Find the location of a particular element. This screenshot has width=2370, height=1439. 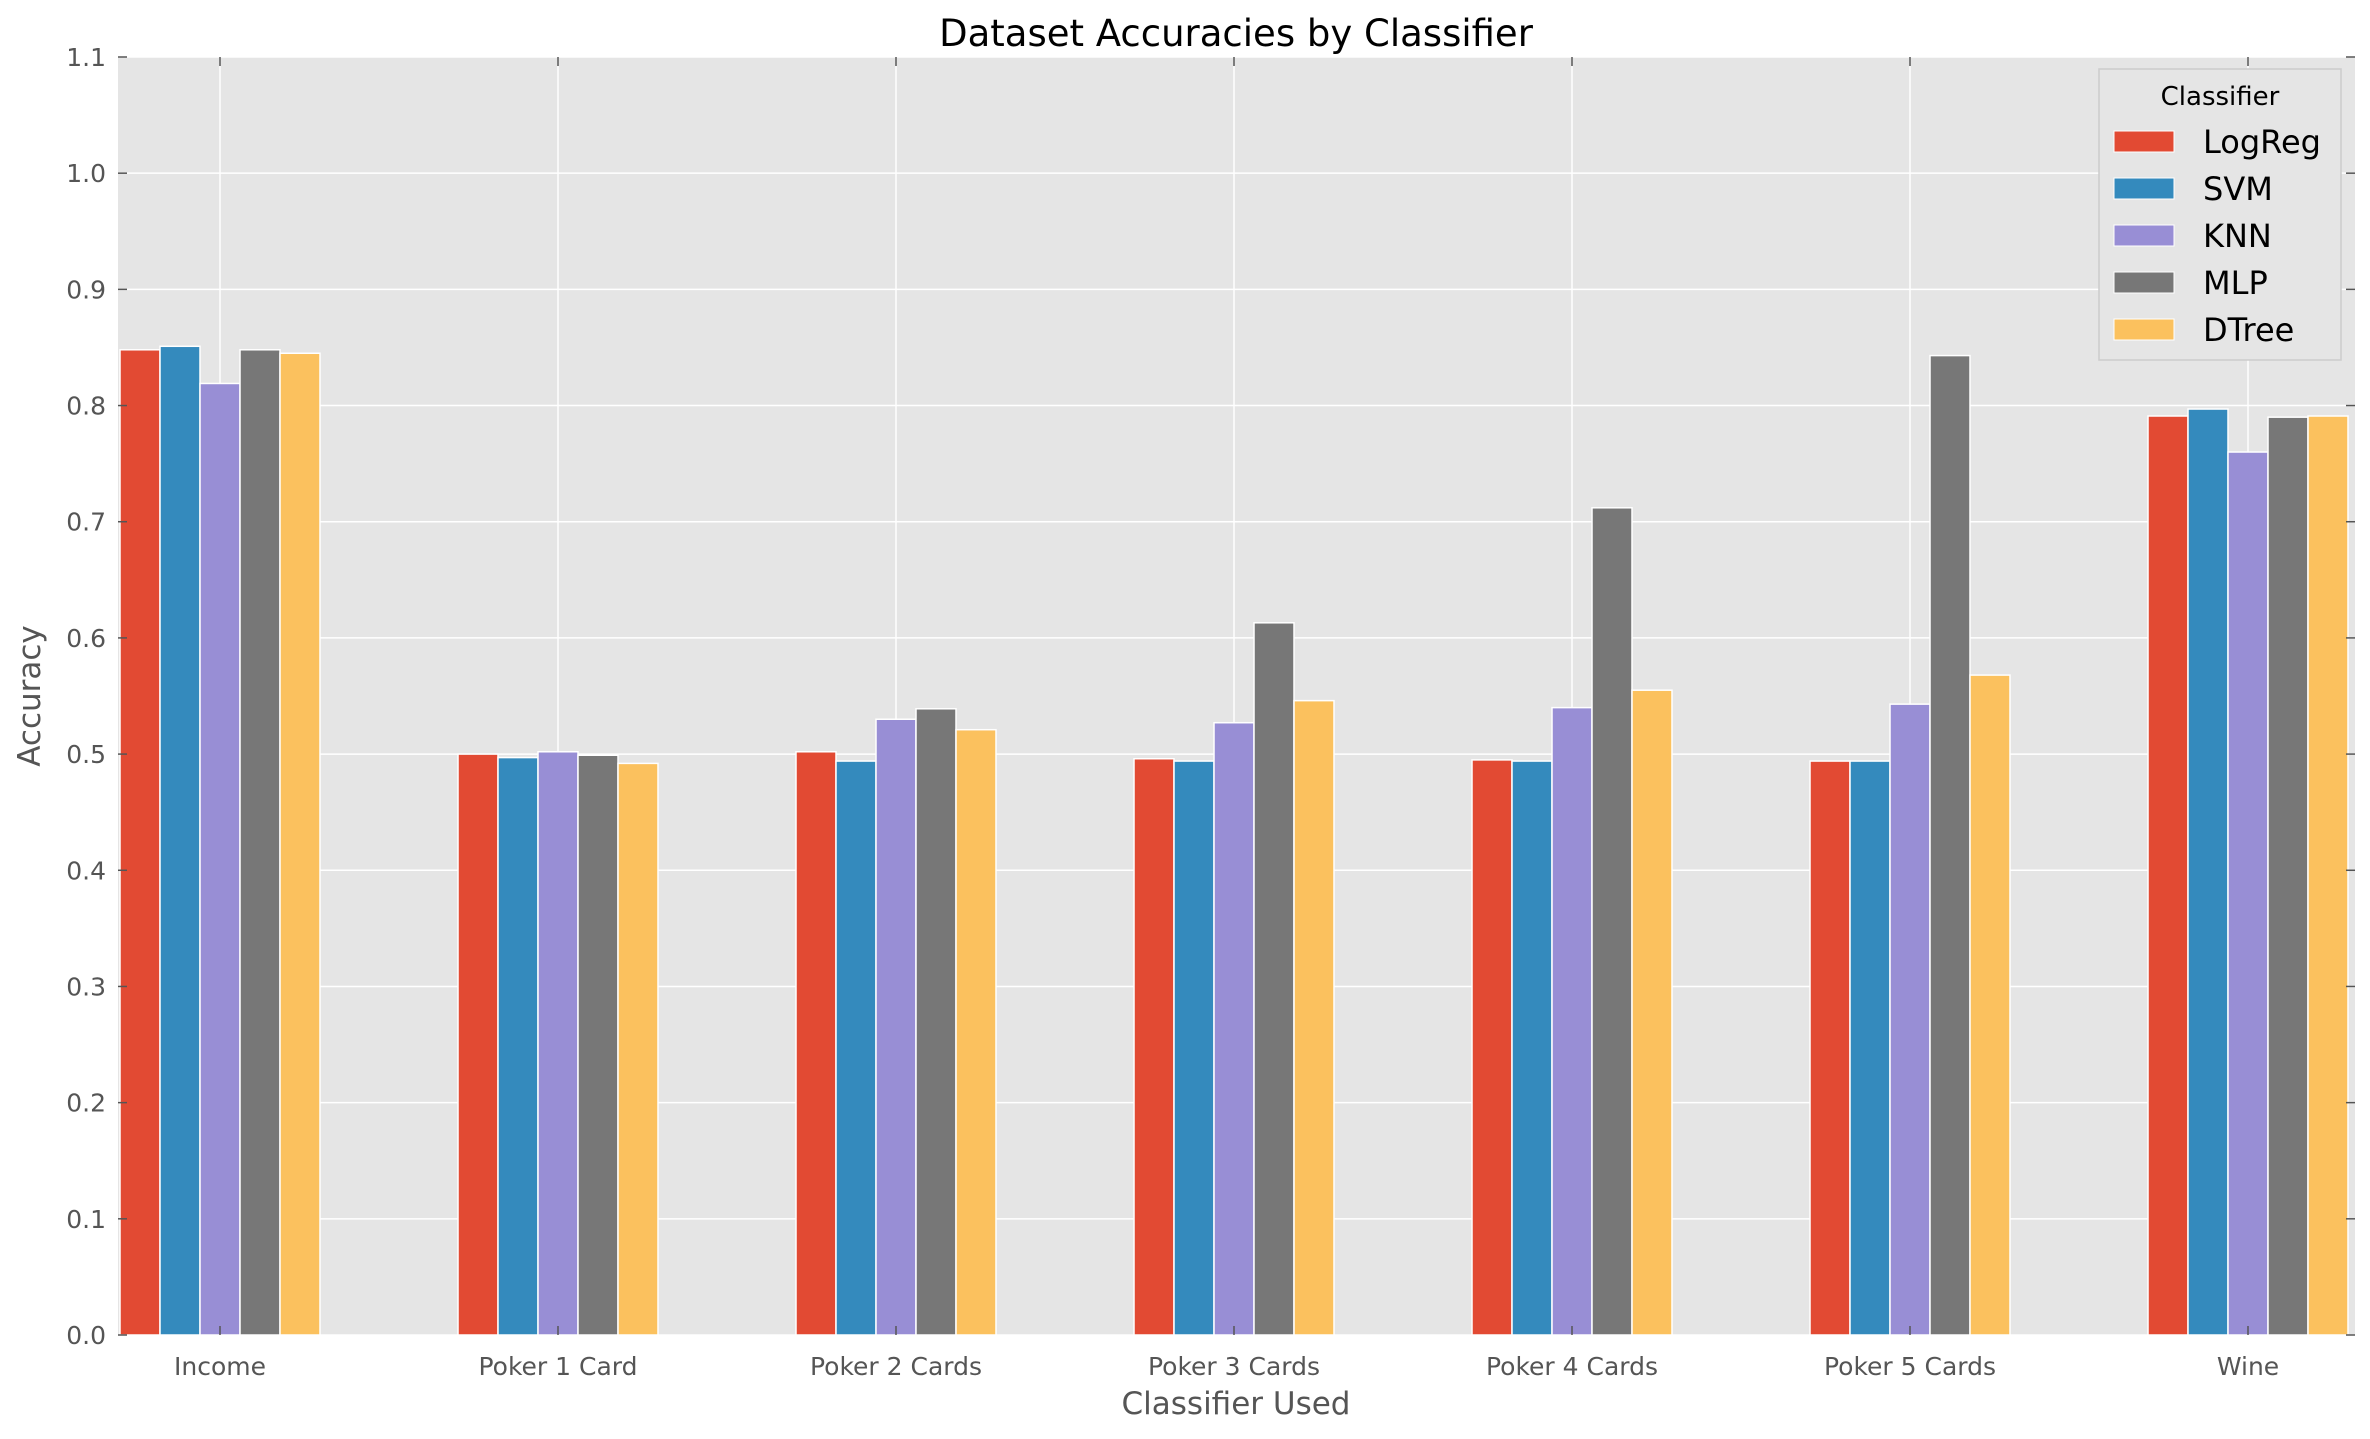

legend-label-dtree: DTree is located at coordinates (2248, 330).